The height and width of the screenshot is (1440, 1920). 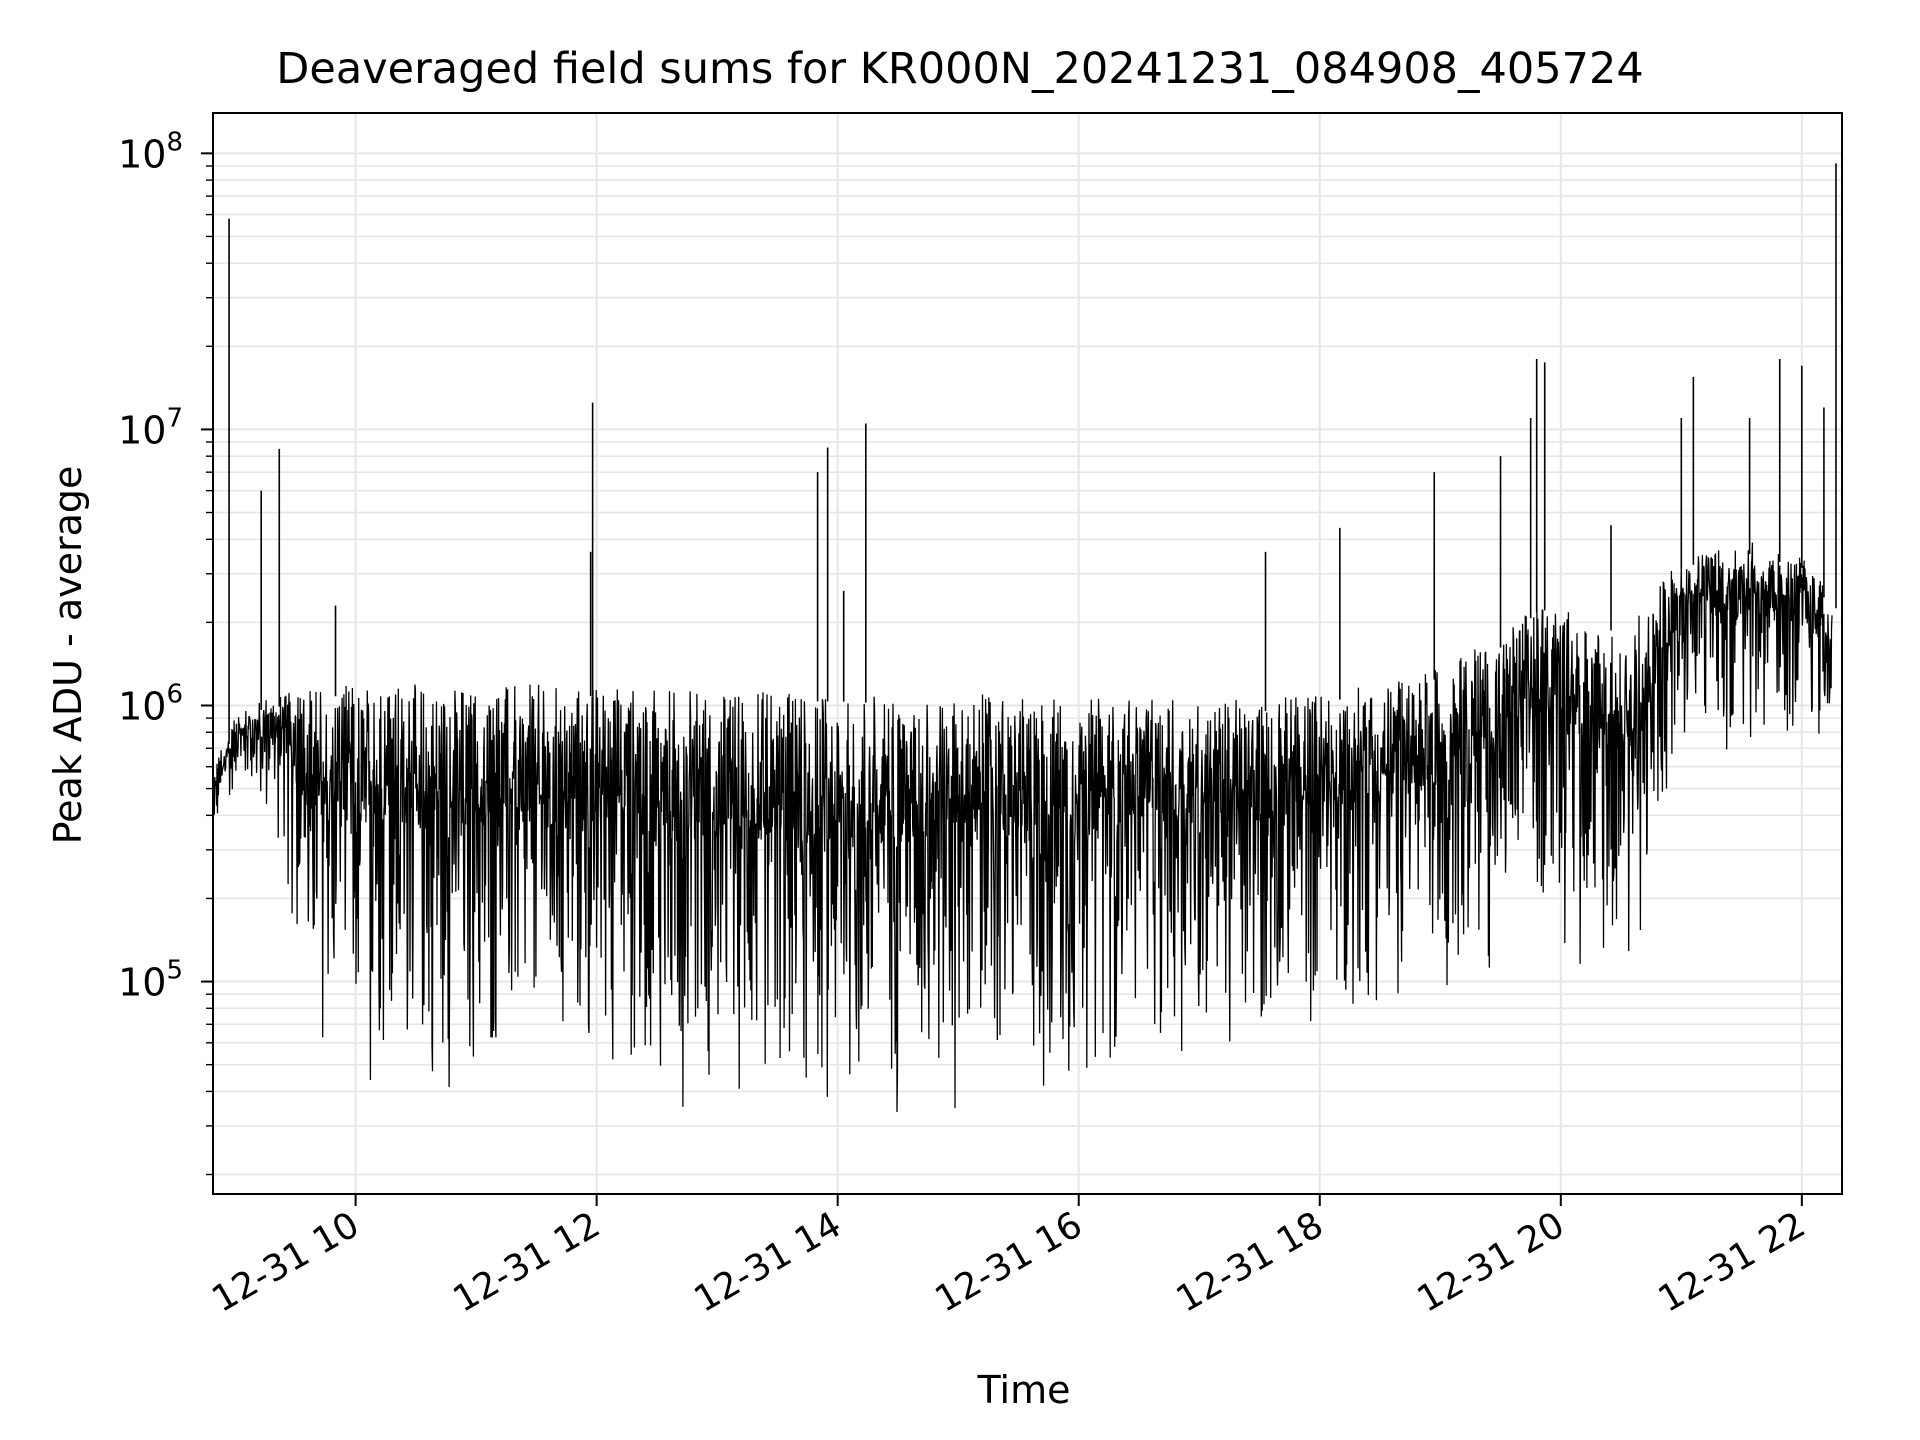 What do you see at coordinates (768, 1262) in the screenshot?
I see `x-tick-label: 12-31 14` at bounding box center [768, 1262].